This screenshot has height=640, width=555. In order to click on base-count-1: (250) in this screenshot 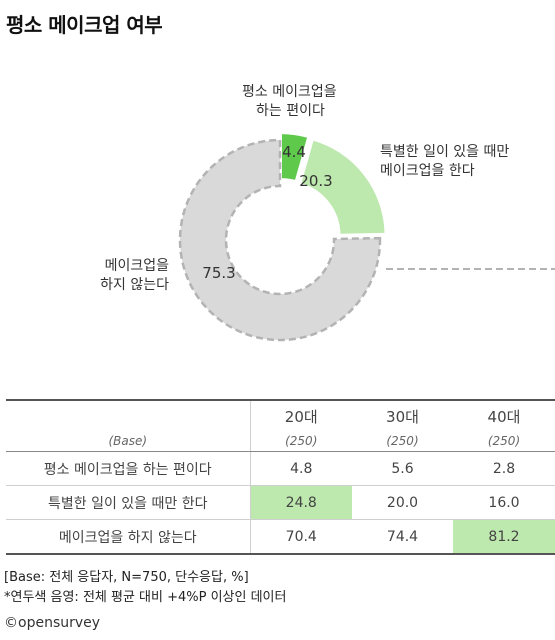, I will do `click(402, 441)`.